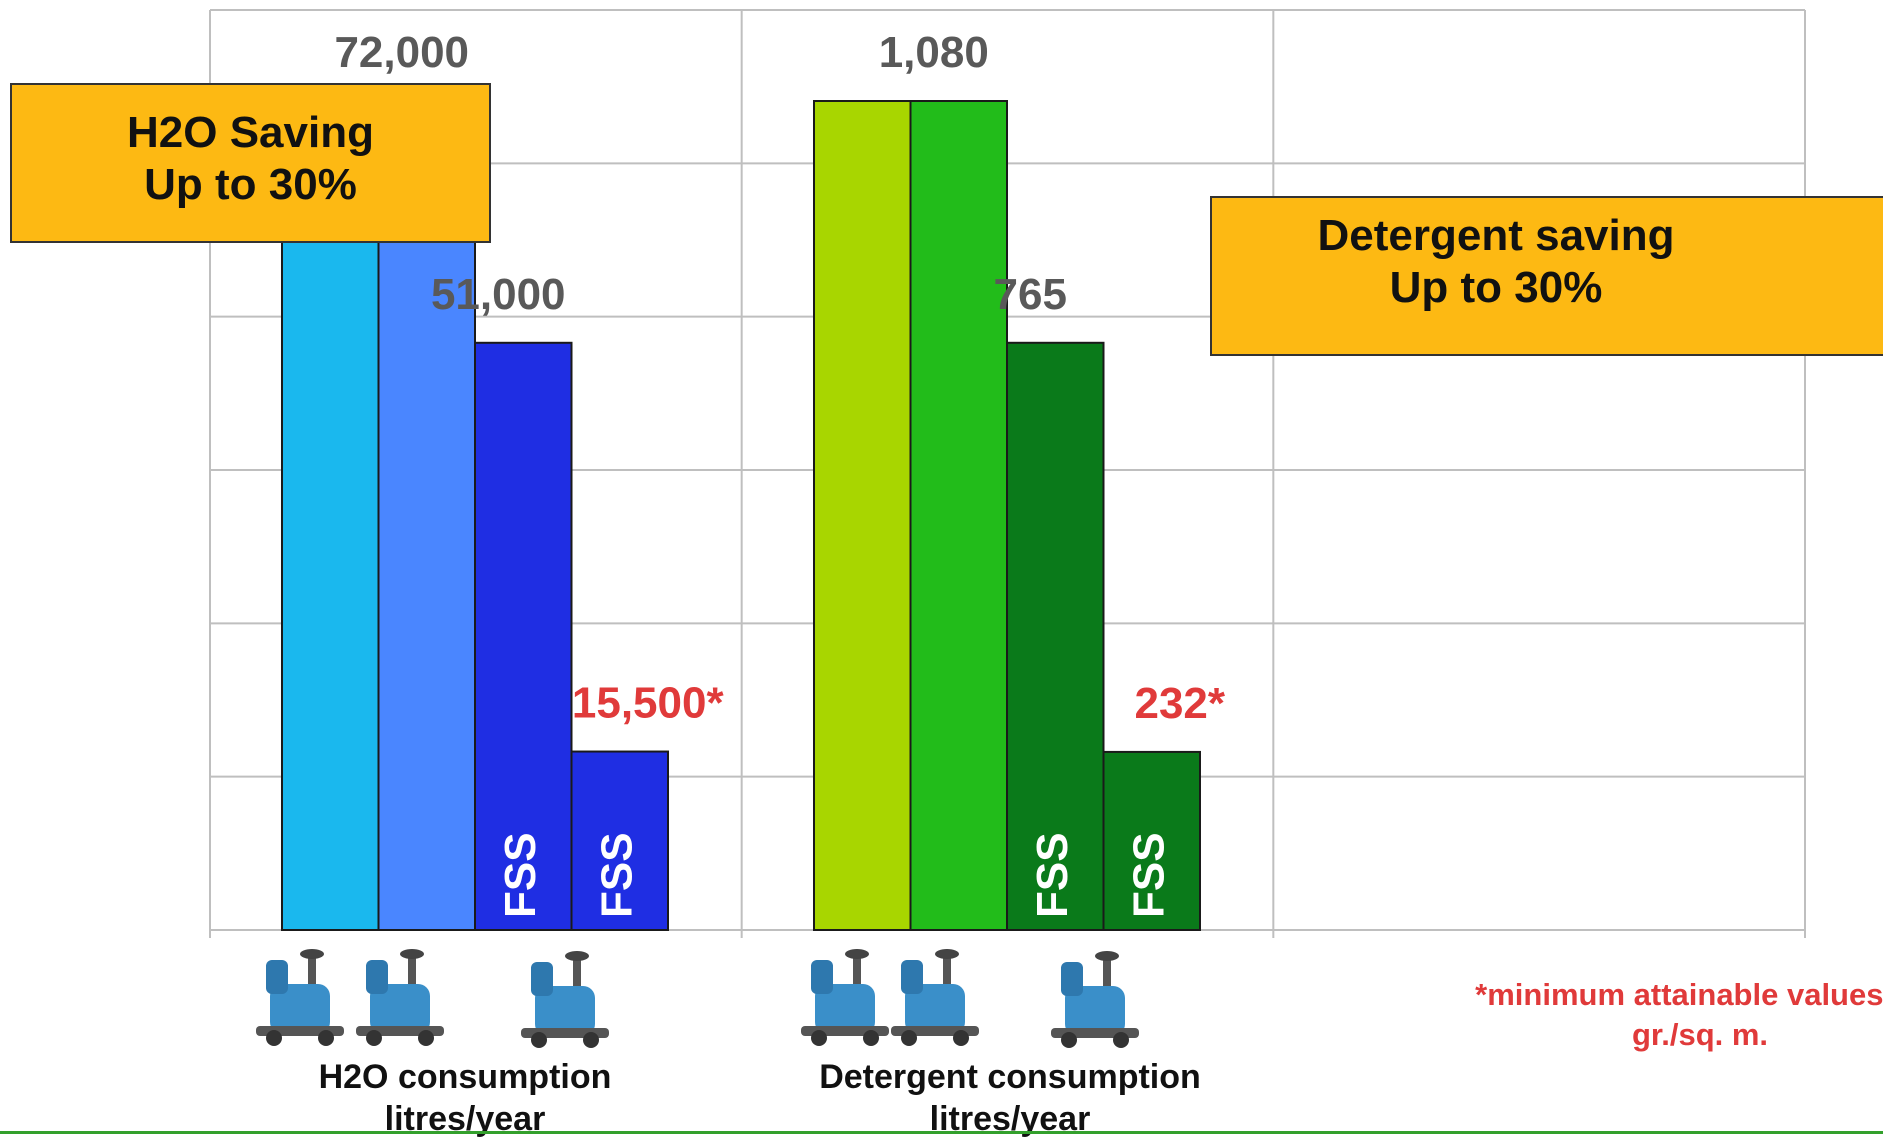 The image size is (1883, 1140). Describe the element at coordinates (250, 132) in the screenshot. I see `h2o-saving-title: H2O Saving` at that location.